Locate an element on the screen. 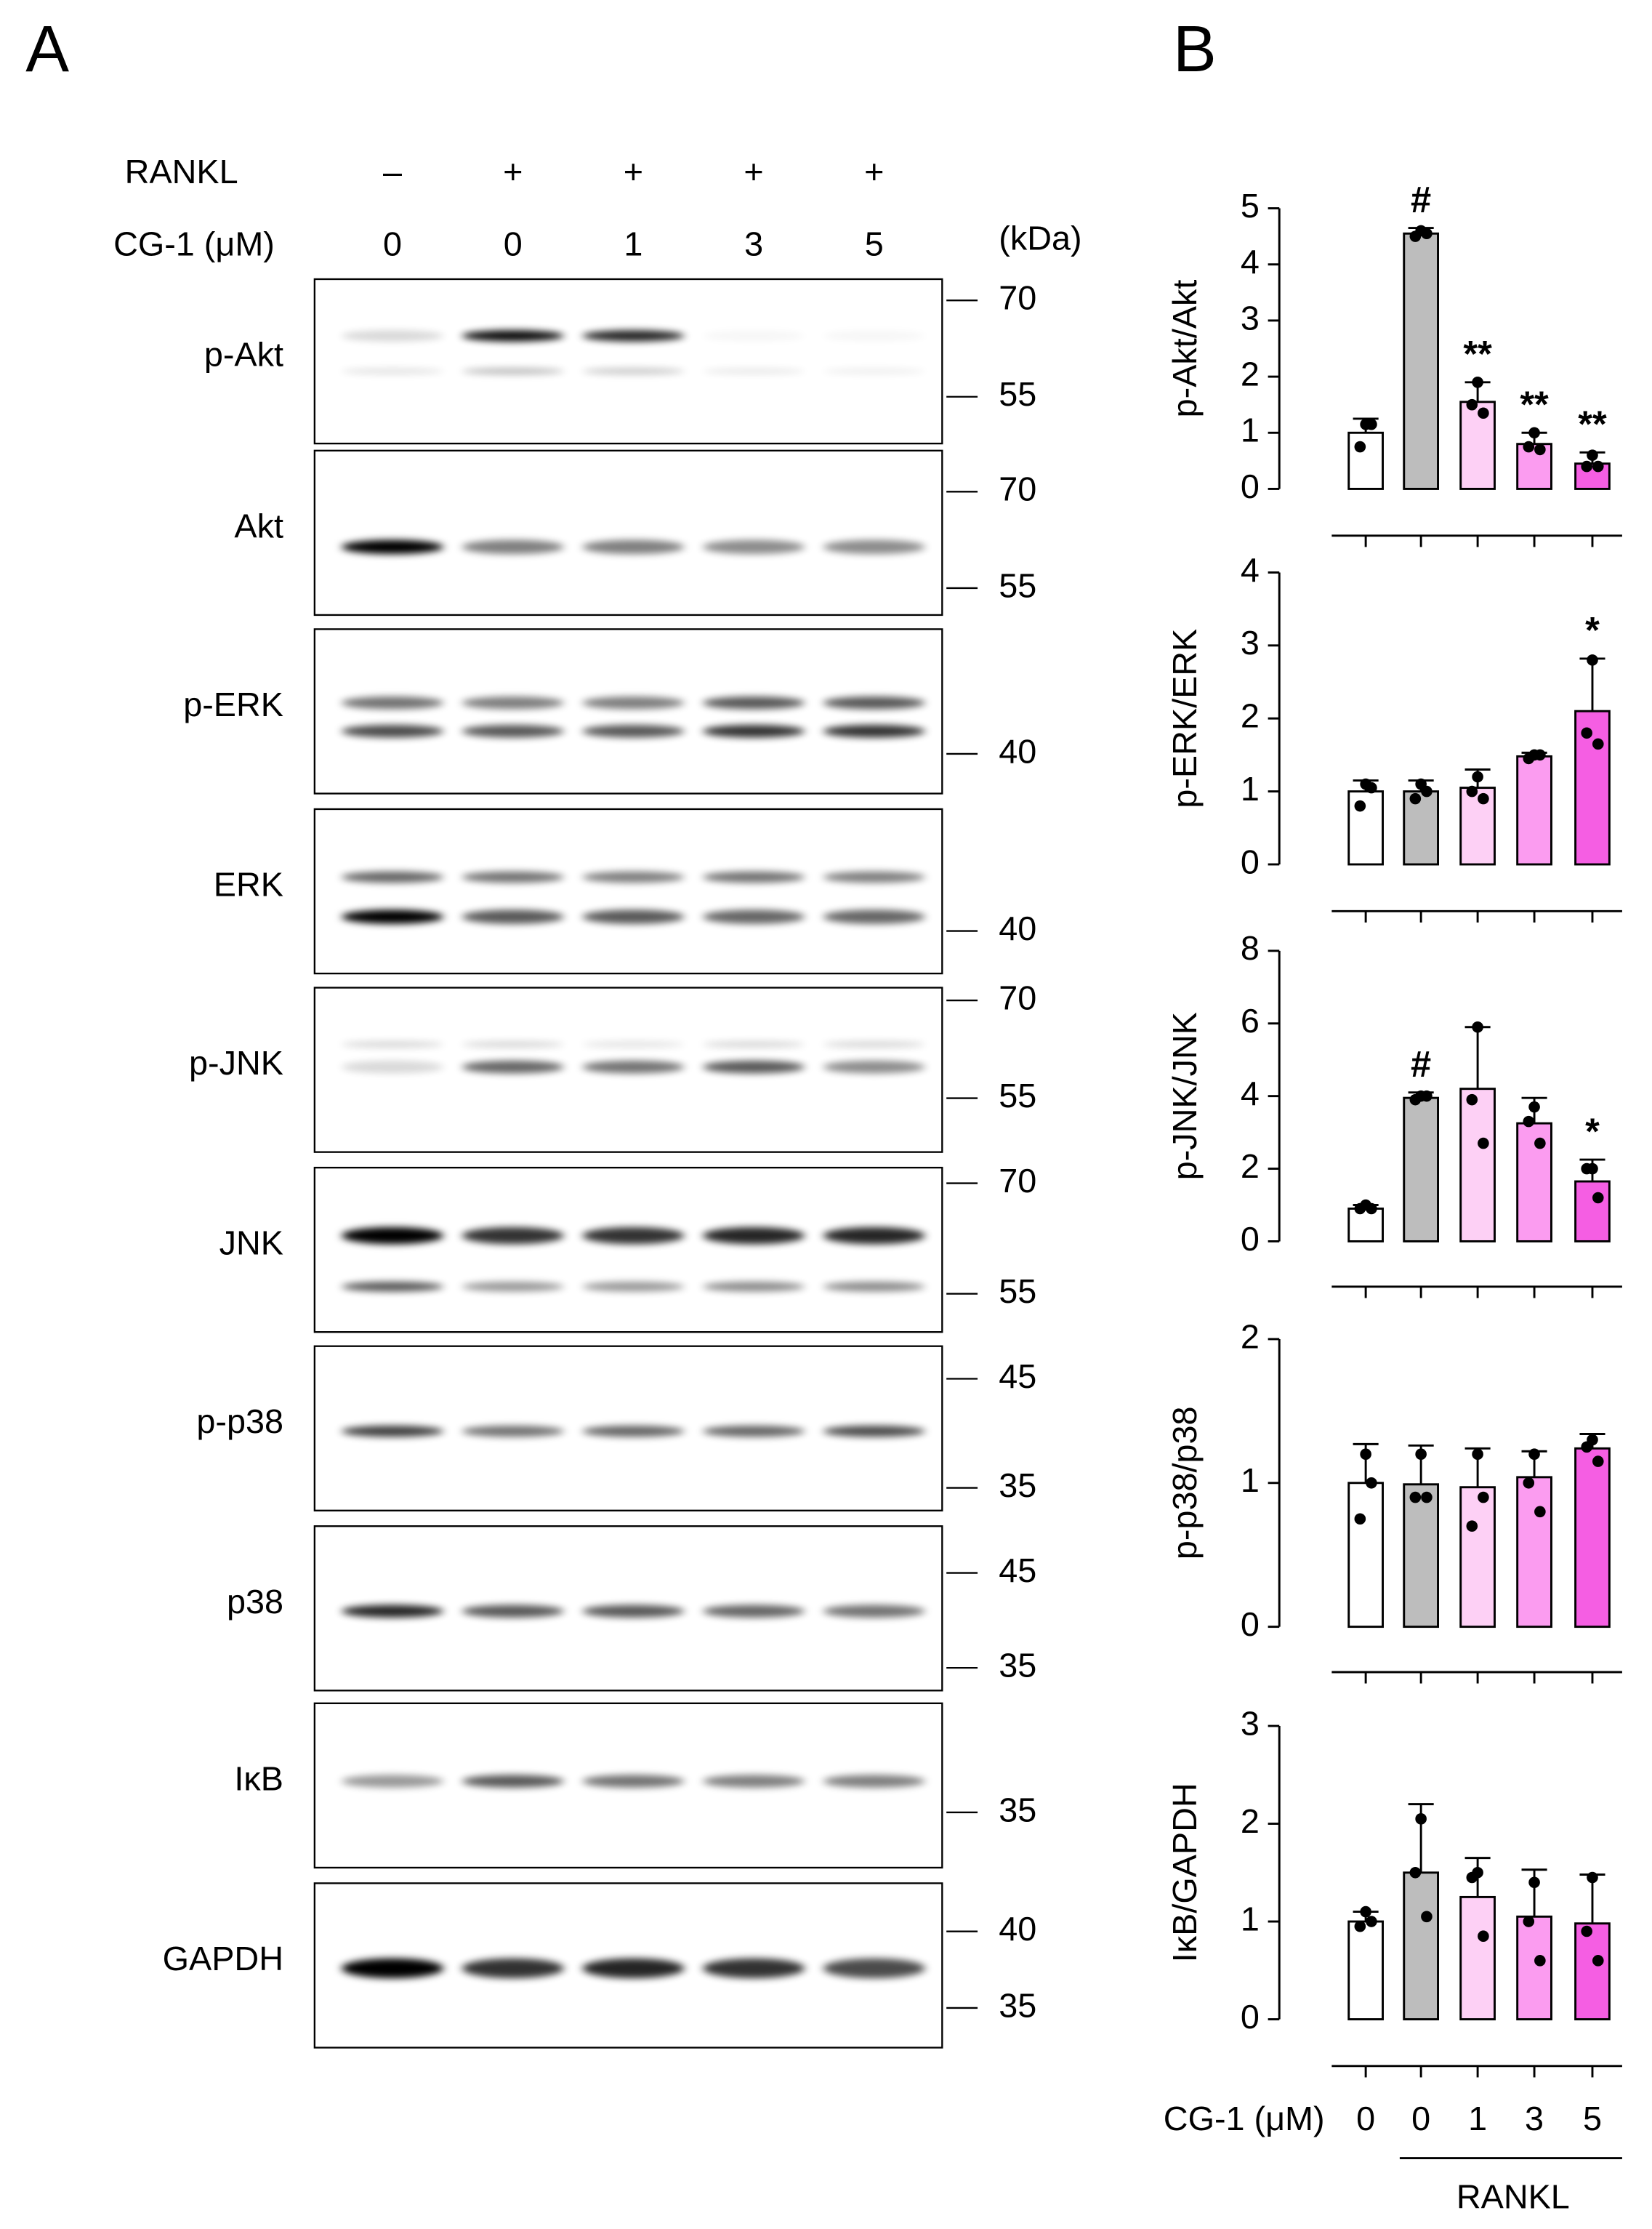 Image resolution: width=1652 pixels, height=2229 pixels. blot-label: ERK is located at coordinates (248, 885).